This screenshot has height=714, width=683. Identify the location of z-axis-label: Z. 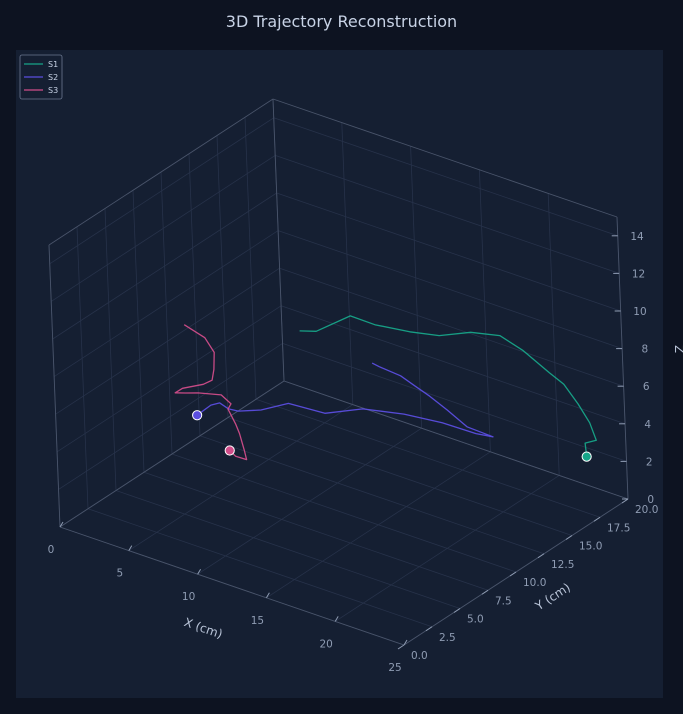
(678, 349).